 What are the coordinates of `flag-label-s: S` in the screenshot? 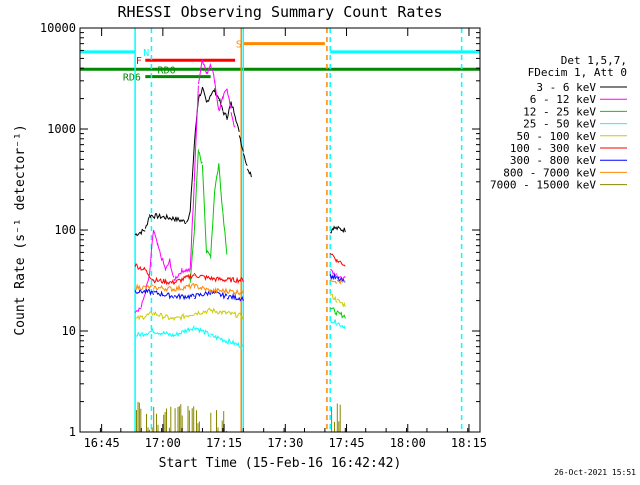 It's located at (239, 45).